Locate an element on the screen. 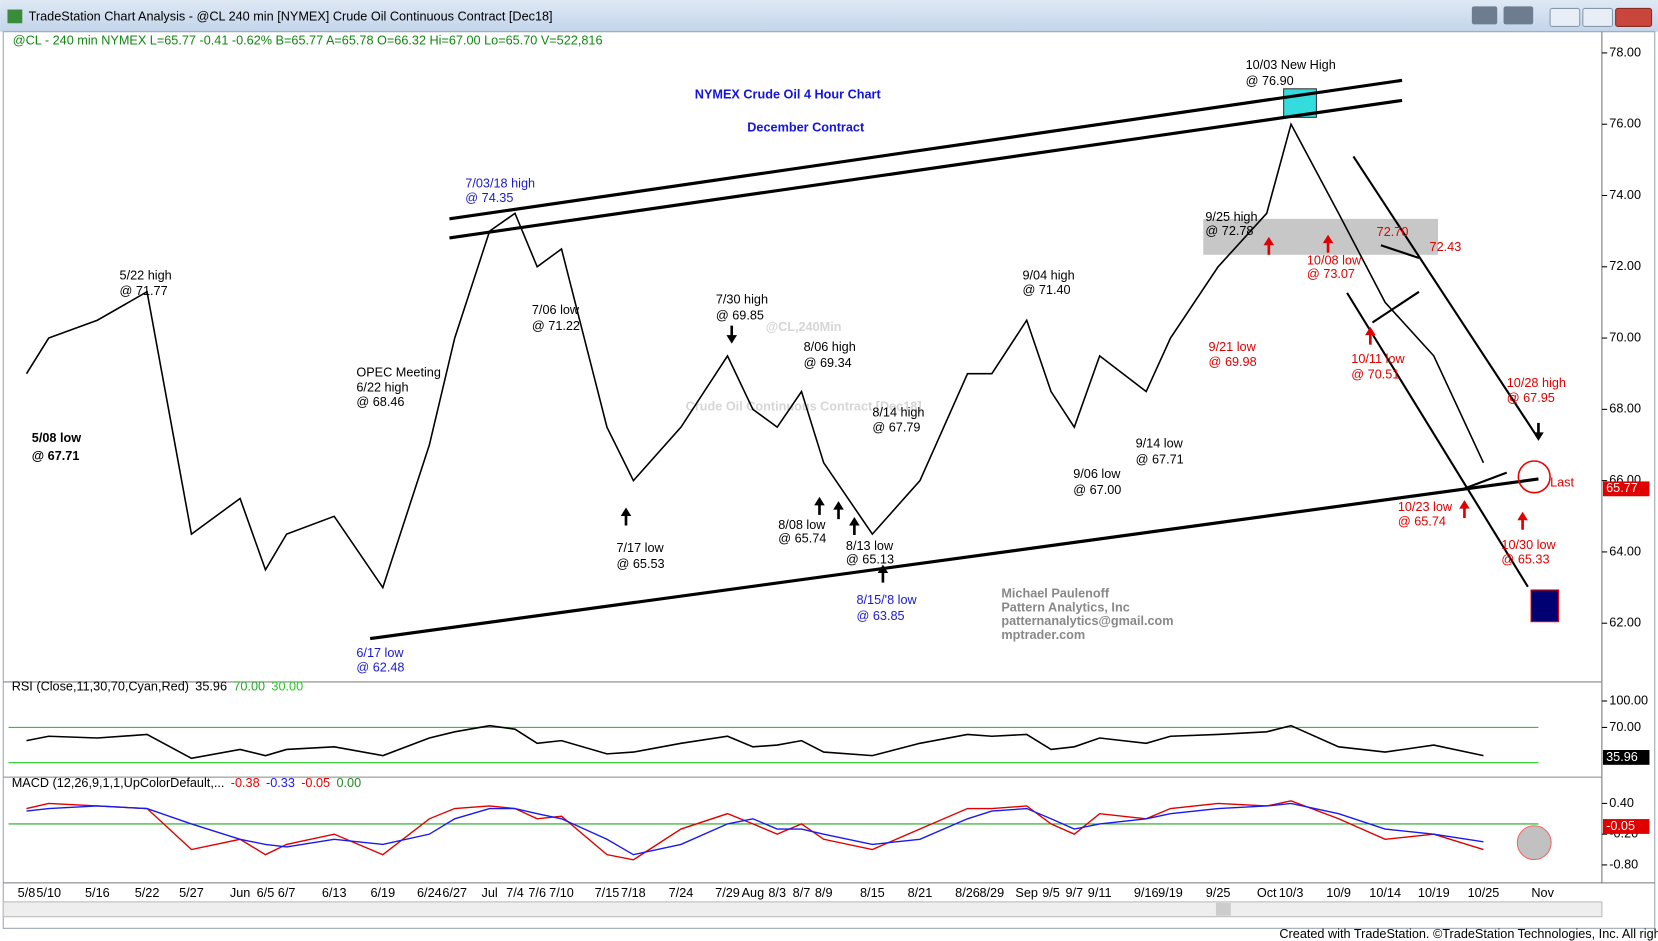 The width and height of the screenshot is (1658, 941). x-tick-label: Sep is located at coordinates (1026, 893).